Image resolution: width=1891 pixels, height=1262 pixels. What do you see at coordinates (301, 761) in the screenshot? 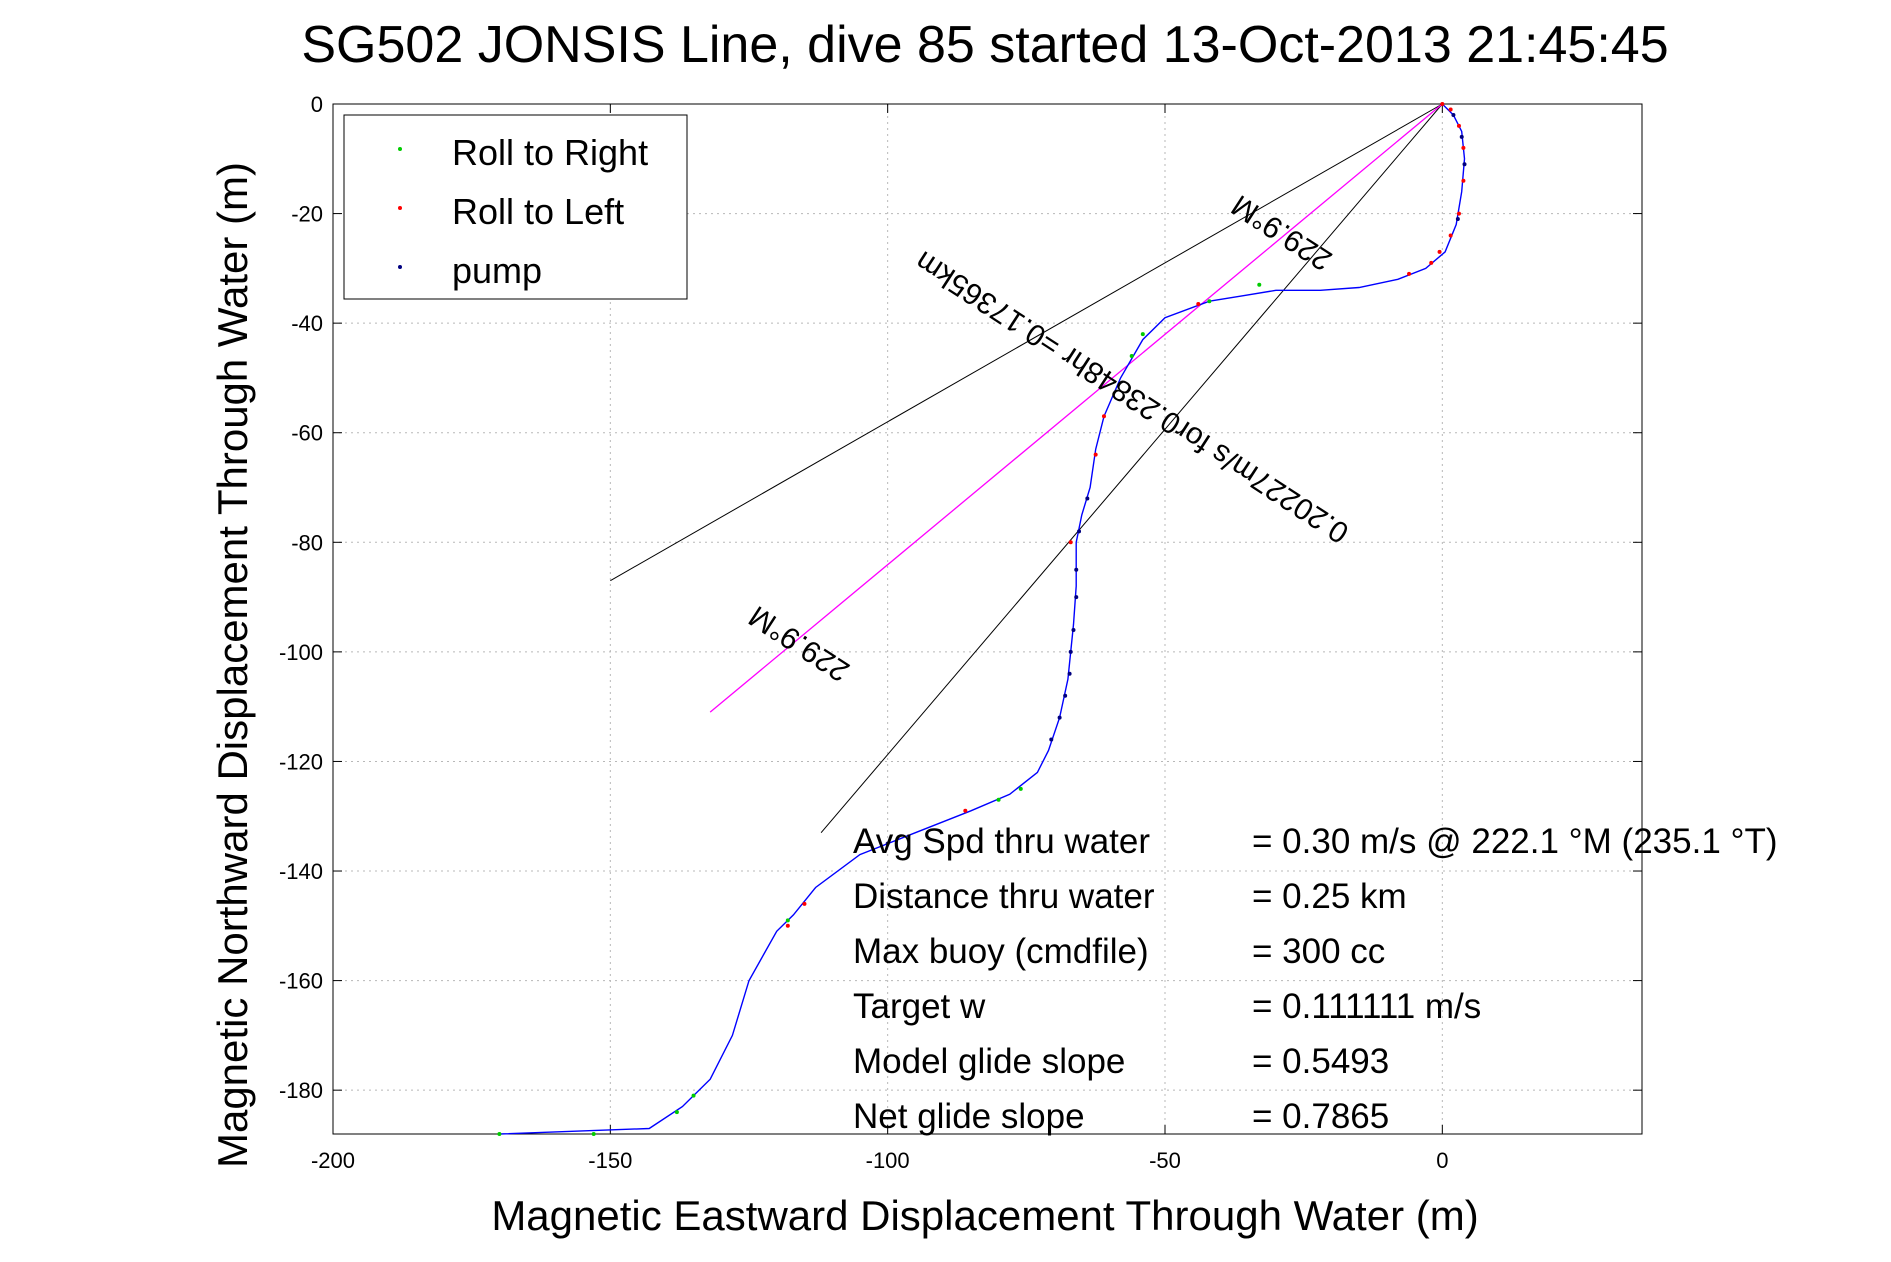
I see `y-tick-label: -120` at bounding box center [301, 761].